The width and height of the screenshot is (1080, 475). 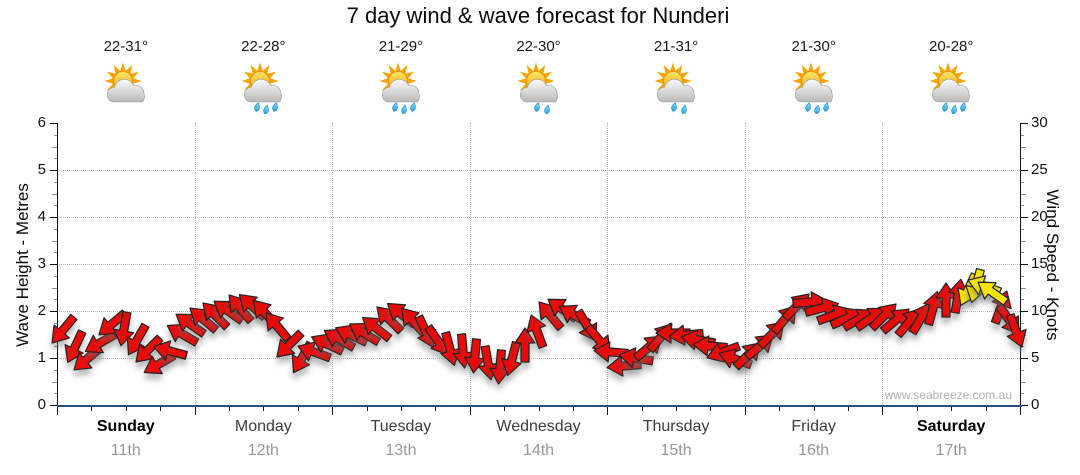 What do you see at coordinates (41, 263) in the screenshot?
I see `left-axis-tick-label: 3` at bounding box center [41, 263].